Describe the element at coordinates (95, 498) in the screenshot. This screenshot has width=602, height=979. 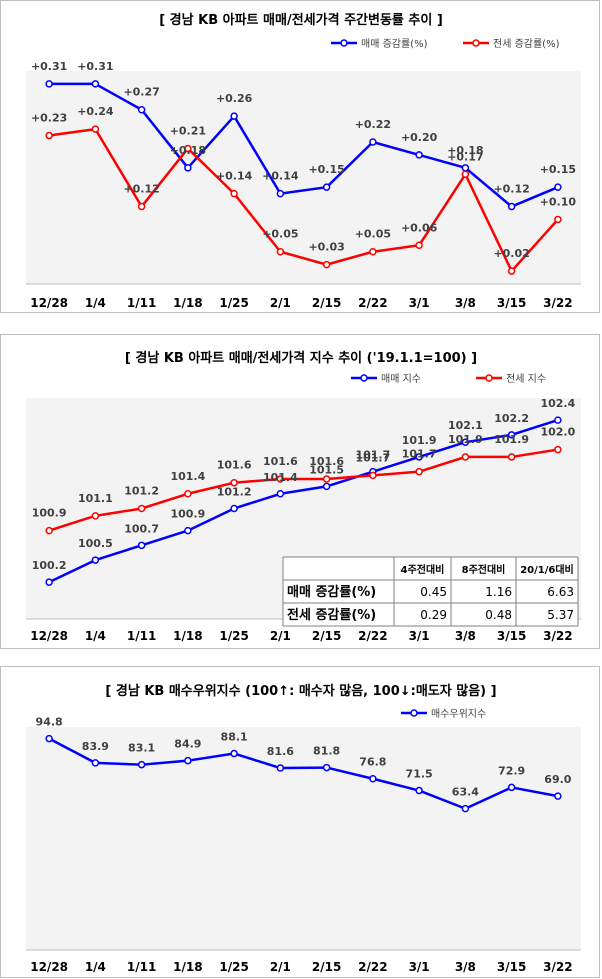
I see `data-label: 101.1` at that location.